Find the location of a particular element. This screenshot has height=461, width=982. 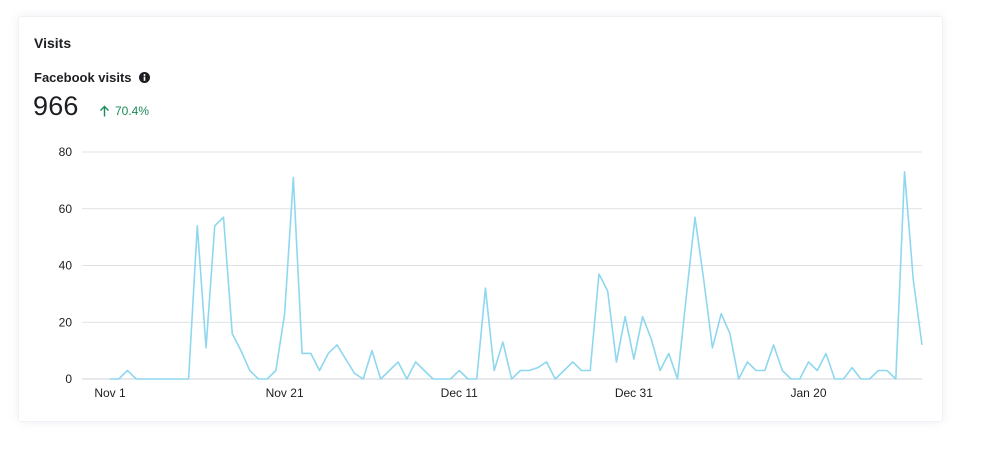

x-tick-label: Nov 1 is located at coordinates (110, 393).